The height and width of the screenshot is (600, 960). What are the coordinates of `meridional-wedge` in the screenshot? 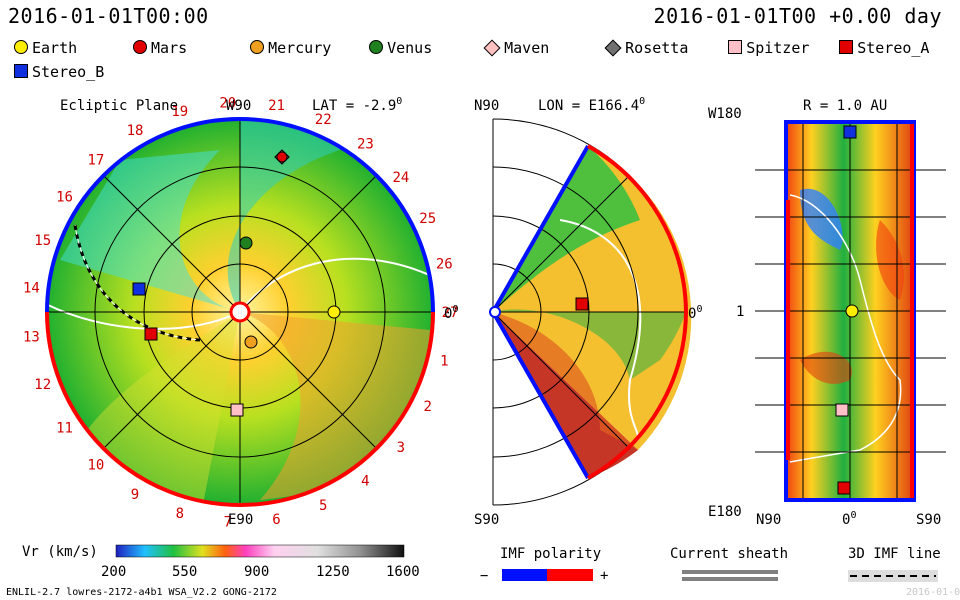 It's located at (592, 298).